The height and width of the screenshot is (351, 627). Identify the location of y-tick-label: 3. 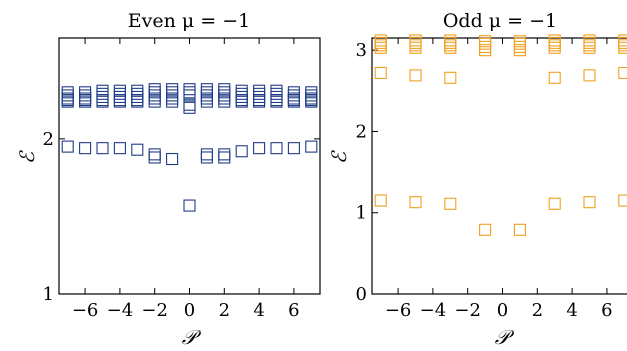
(361, 50).